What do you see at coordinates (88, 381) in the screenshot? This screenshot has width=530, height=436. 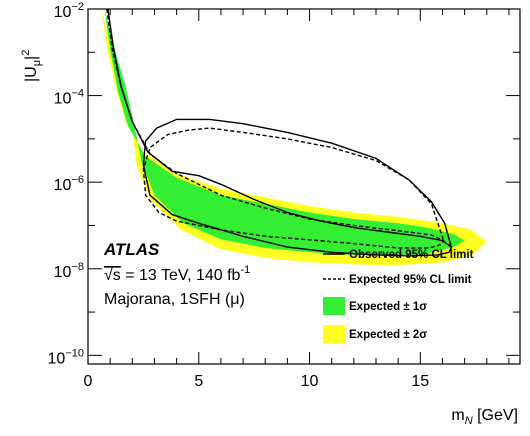 I see `x-tick-label-0: 0` at bounding box center [88, 381].